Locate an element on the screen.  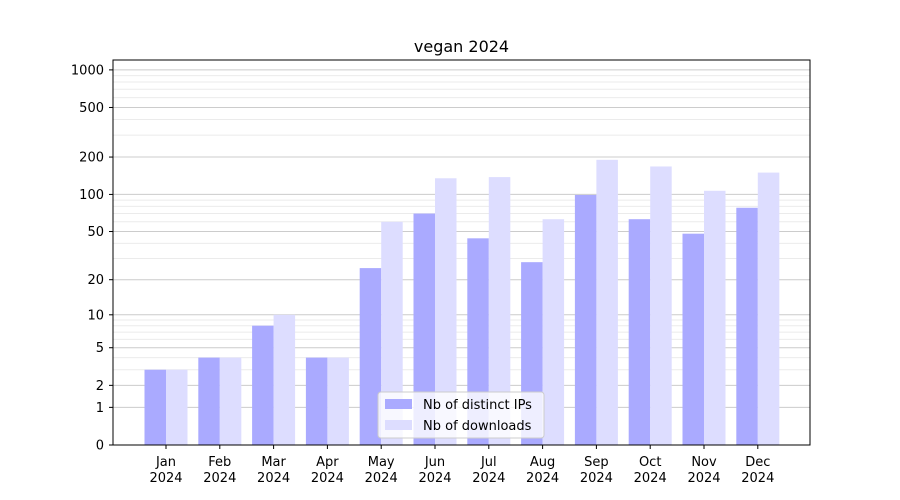
y-tick-label: 1 is located at coordinates (100, 408).